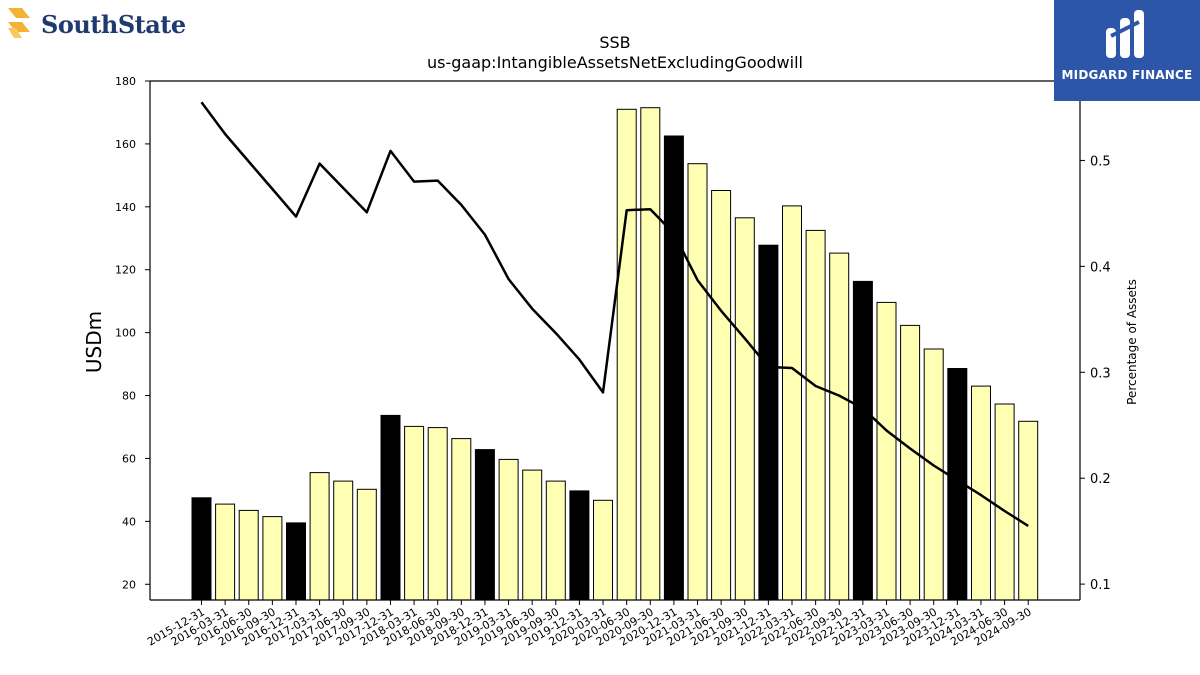  What do you see at coordinates (1132, 342) in the screenshot?
I see `y2-axis-label: Percentage of Assets` at bounding box center [1132, 342].